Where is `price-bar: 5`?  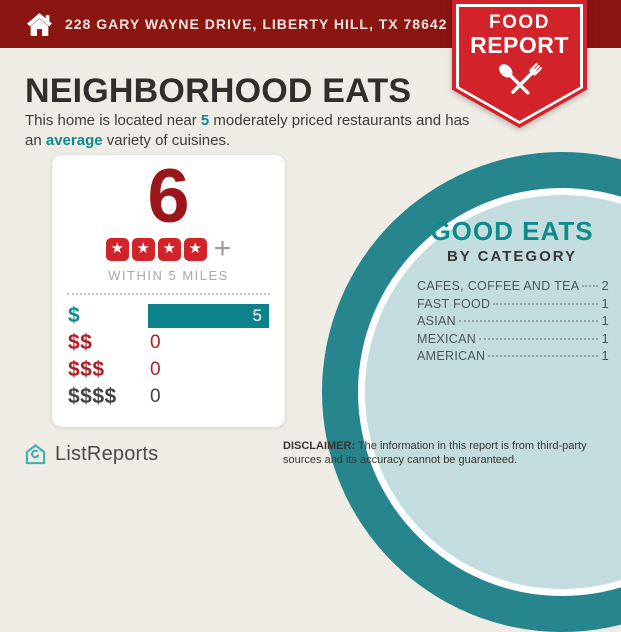 price-bar: 5 is located at coordinates (208, 315).